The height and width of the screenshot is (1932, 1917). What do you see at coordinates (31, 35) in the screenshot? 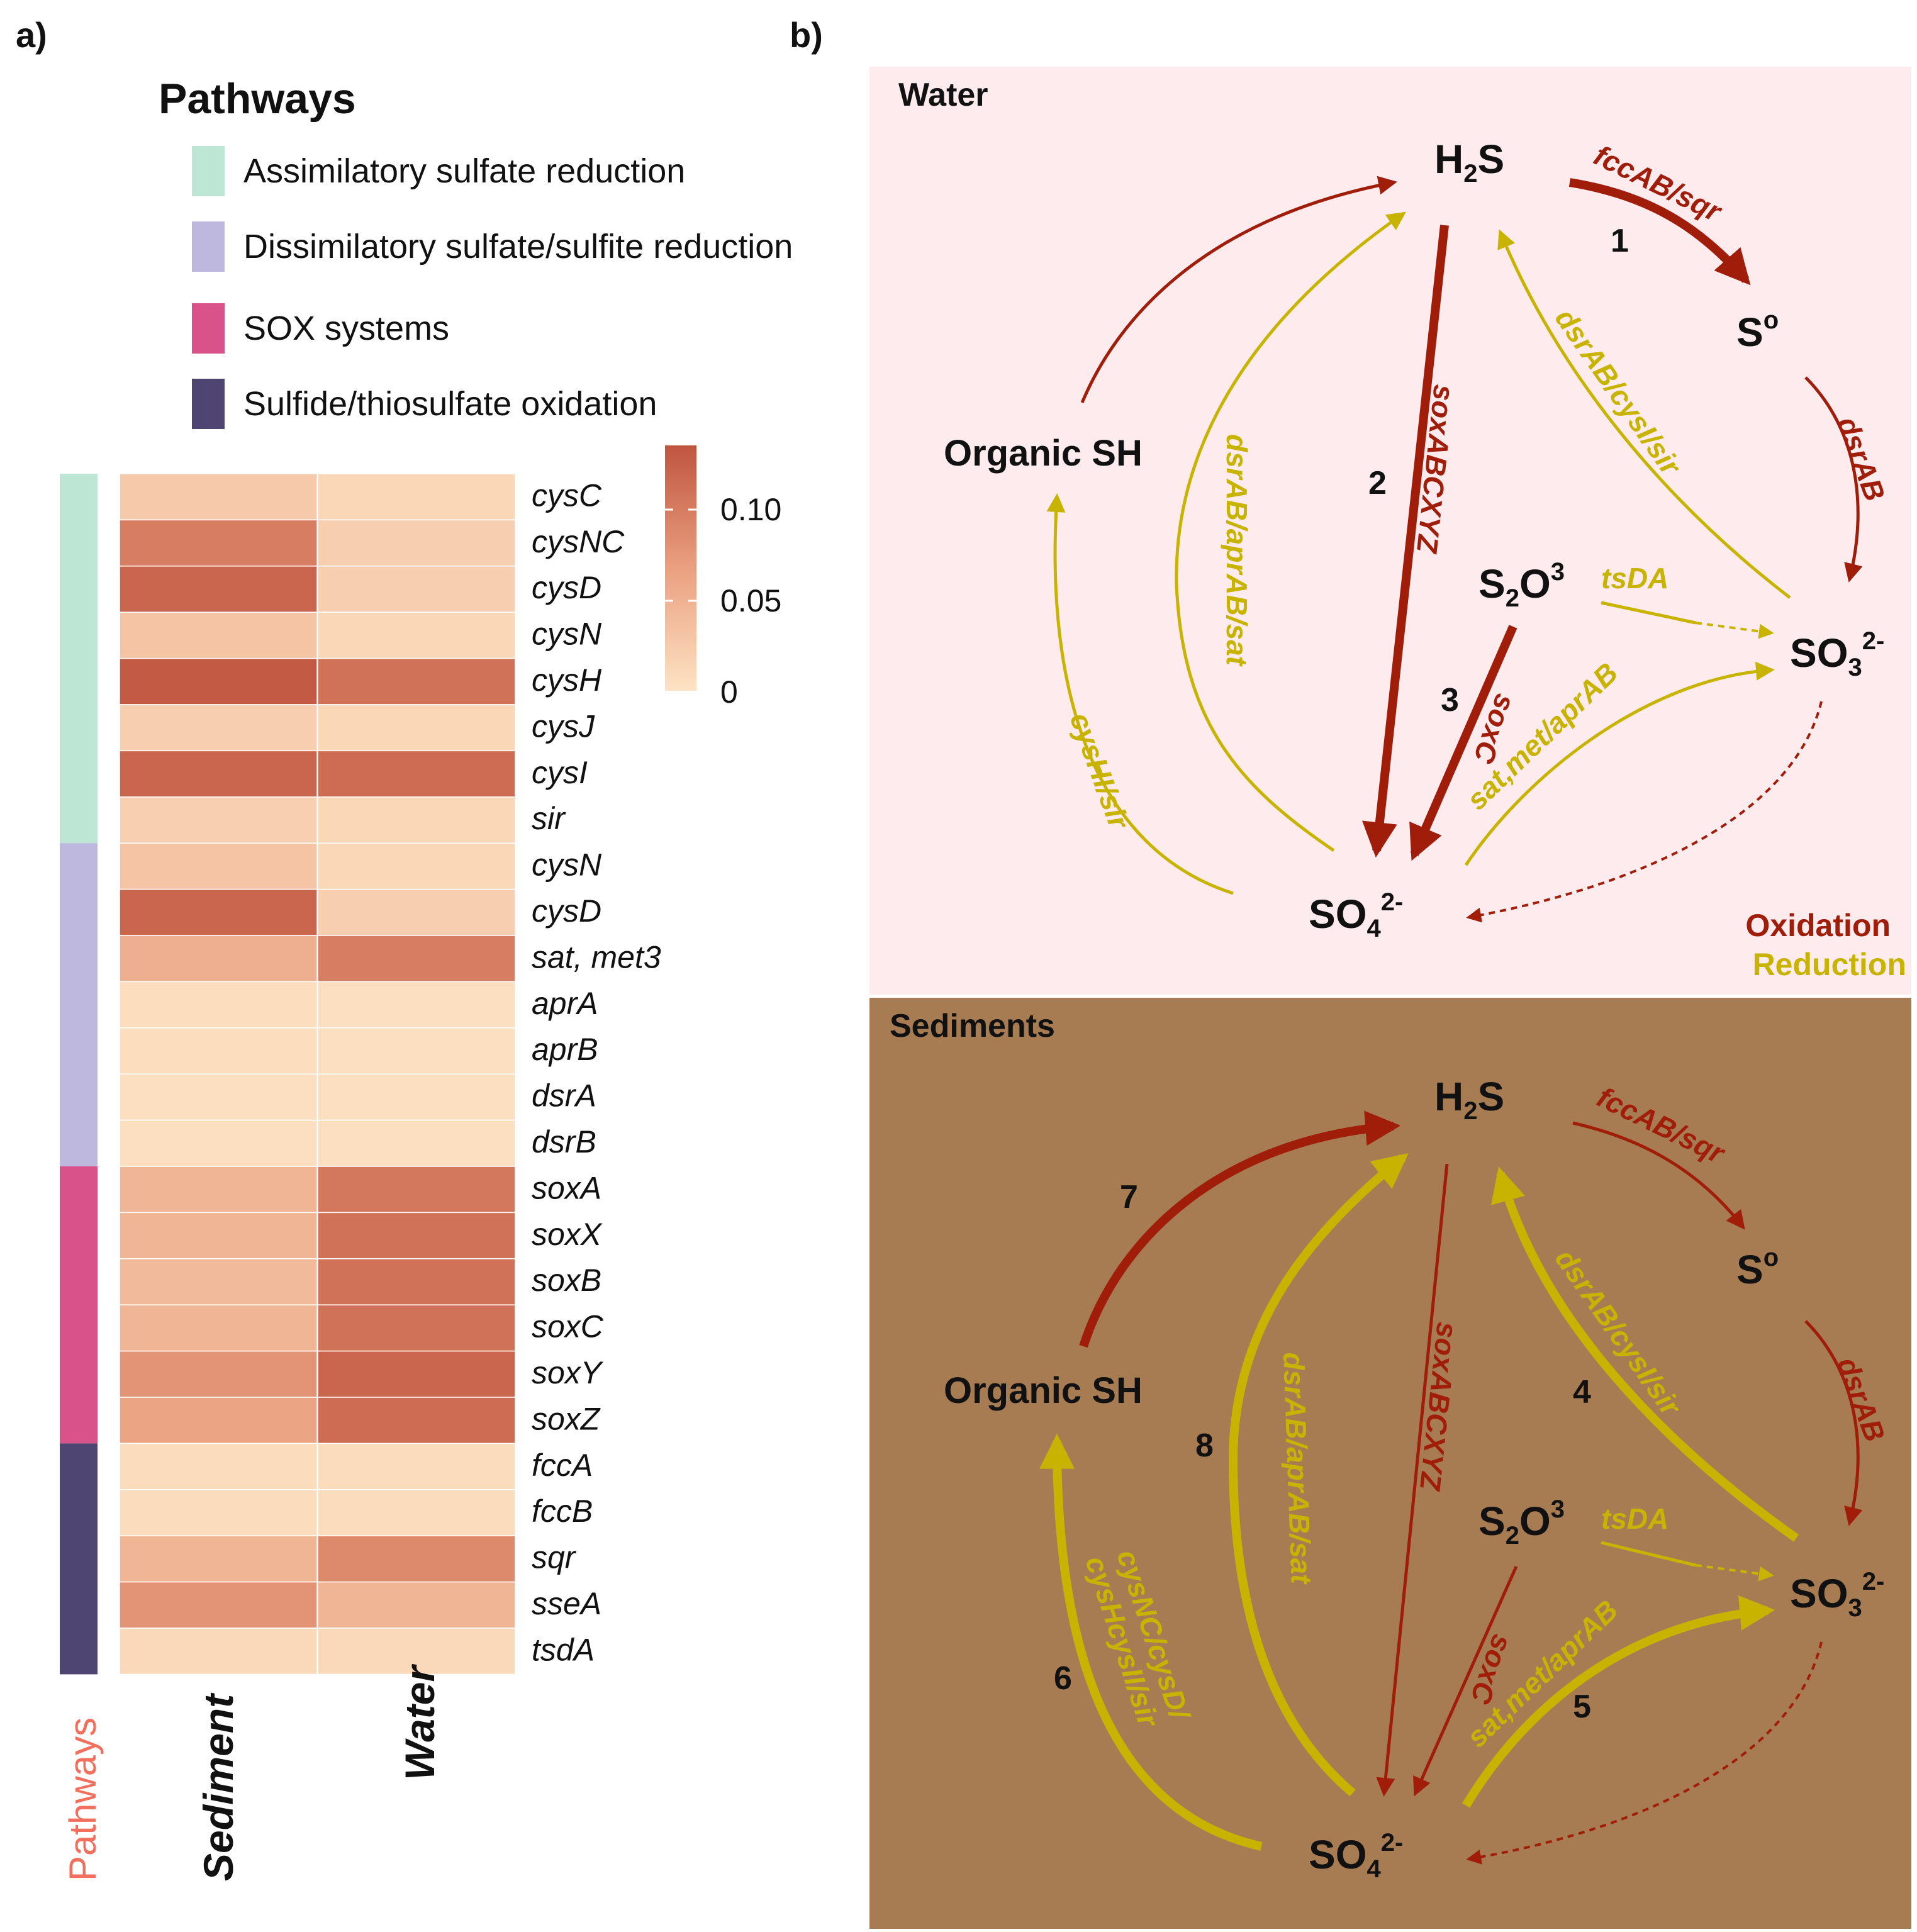
I see `panel-a-label: a)` at bounding box center [31, 35].